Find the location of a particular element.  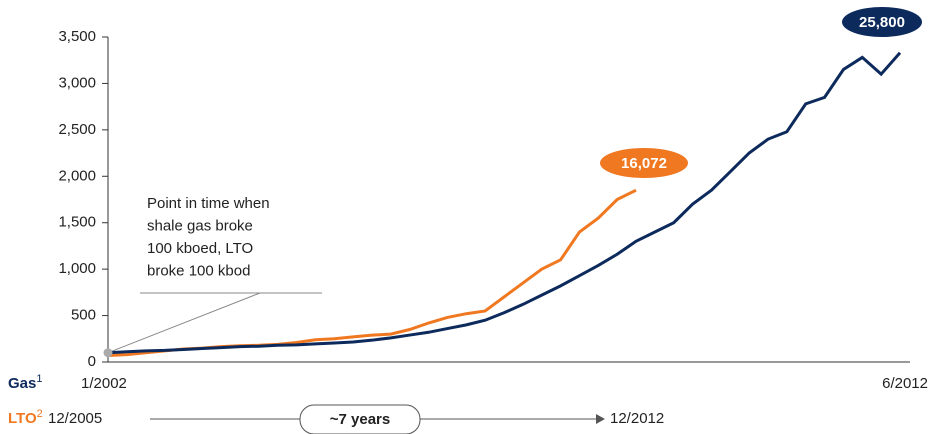

series-name-text: Gas is located at coordinates (22, 383).